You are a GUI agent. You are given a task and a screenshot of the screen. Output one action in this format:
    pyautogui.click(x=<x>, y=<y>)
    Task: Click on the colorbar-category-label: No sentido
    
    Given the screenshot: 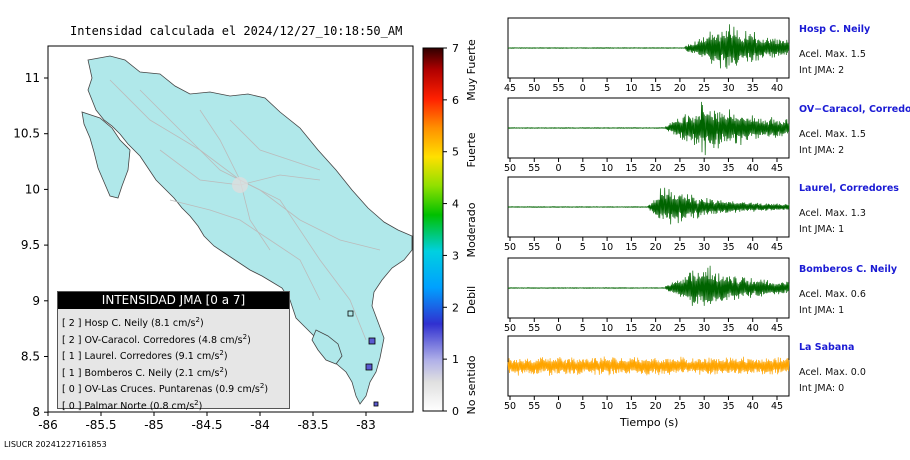 What is the action you would take?
    pyautogui.click(x=471, y=384)
    